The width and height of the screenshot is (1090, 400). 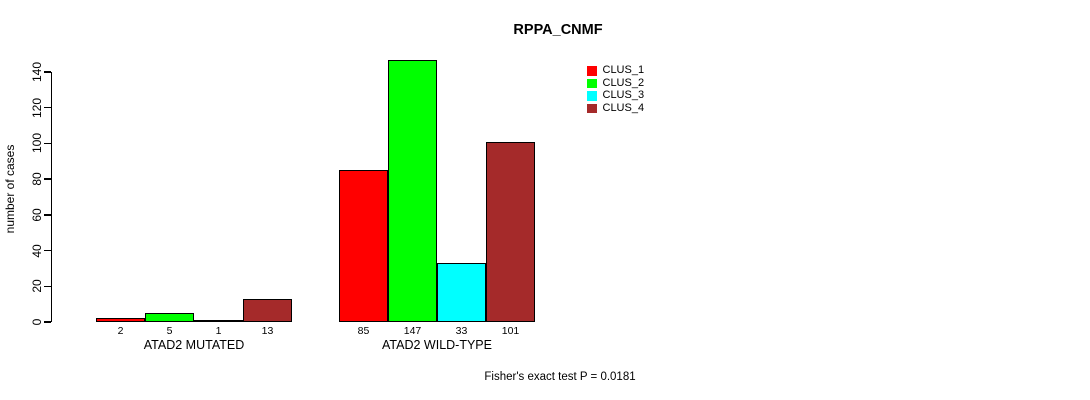 What do you see at coordinates (10, 189) in the screenshot?
I see `y-axis-title: number of cases` at bounding box center [10, 189].